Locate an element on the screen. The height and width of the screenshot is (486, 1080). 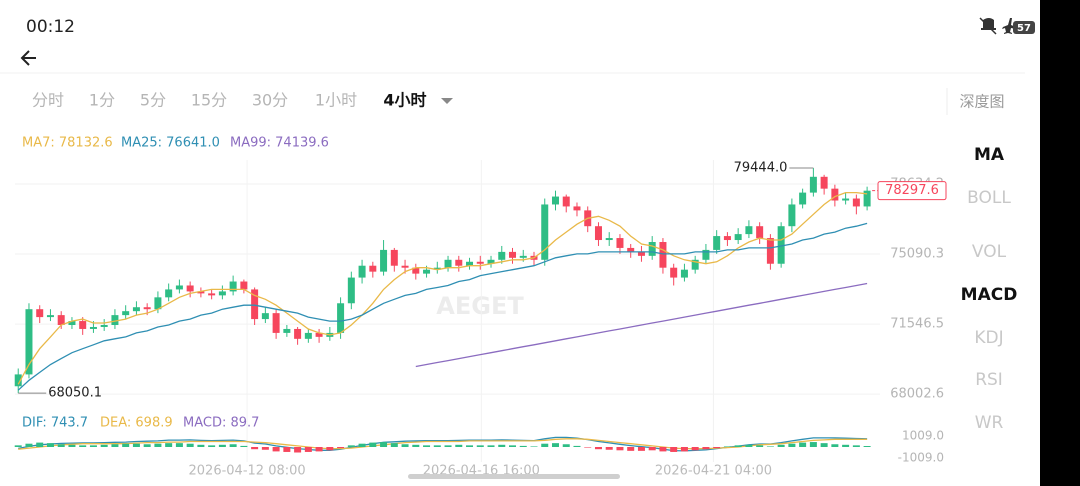
home-indicator is located at coordinates (514, 476).